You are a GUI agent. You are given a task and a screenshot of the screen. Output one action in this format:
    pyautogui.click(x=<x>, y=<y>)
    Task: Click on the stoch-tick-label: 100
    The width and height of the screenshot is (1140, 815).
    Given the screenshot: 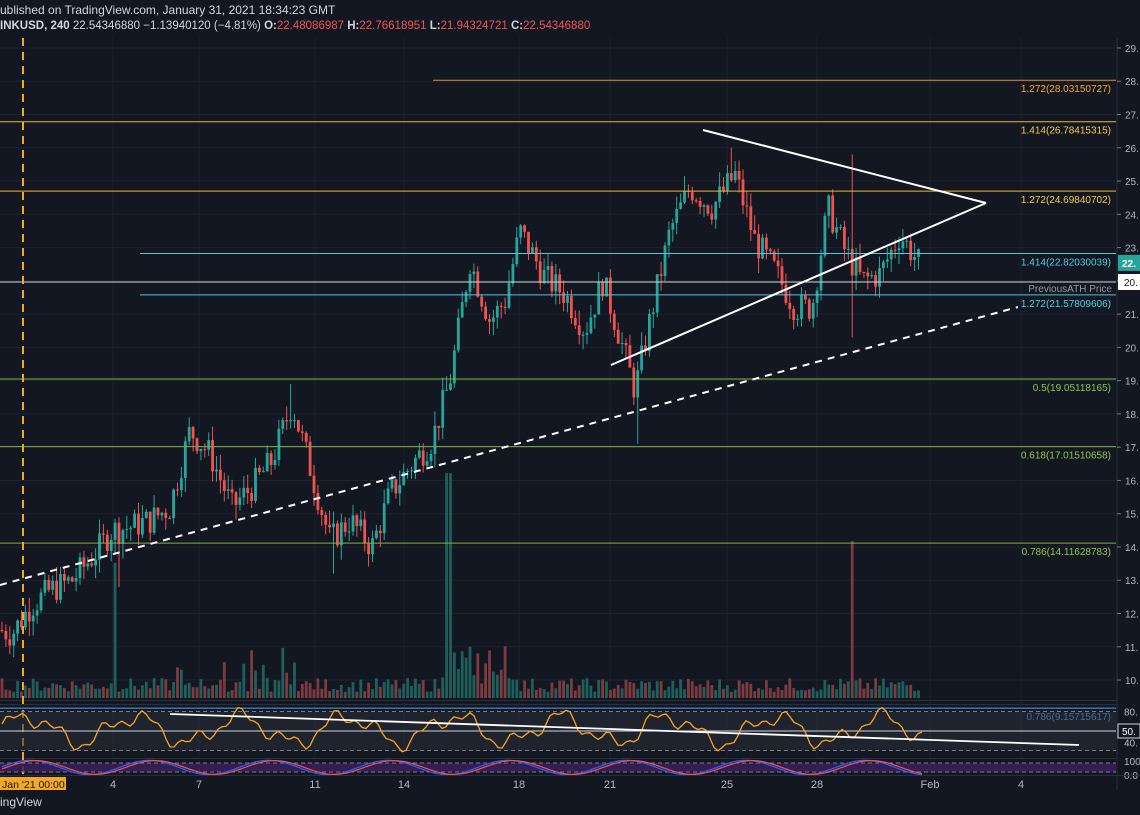 What is the action you would take?
    pyautogui.click(x=1132, y=762)
    